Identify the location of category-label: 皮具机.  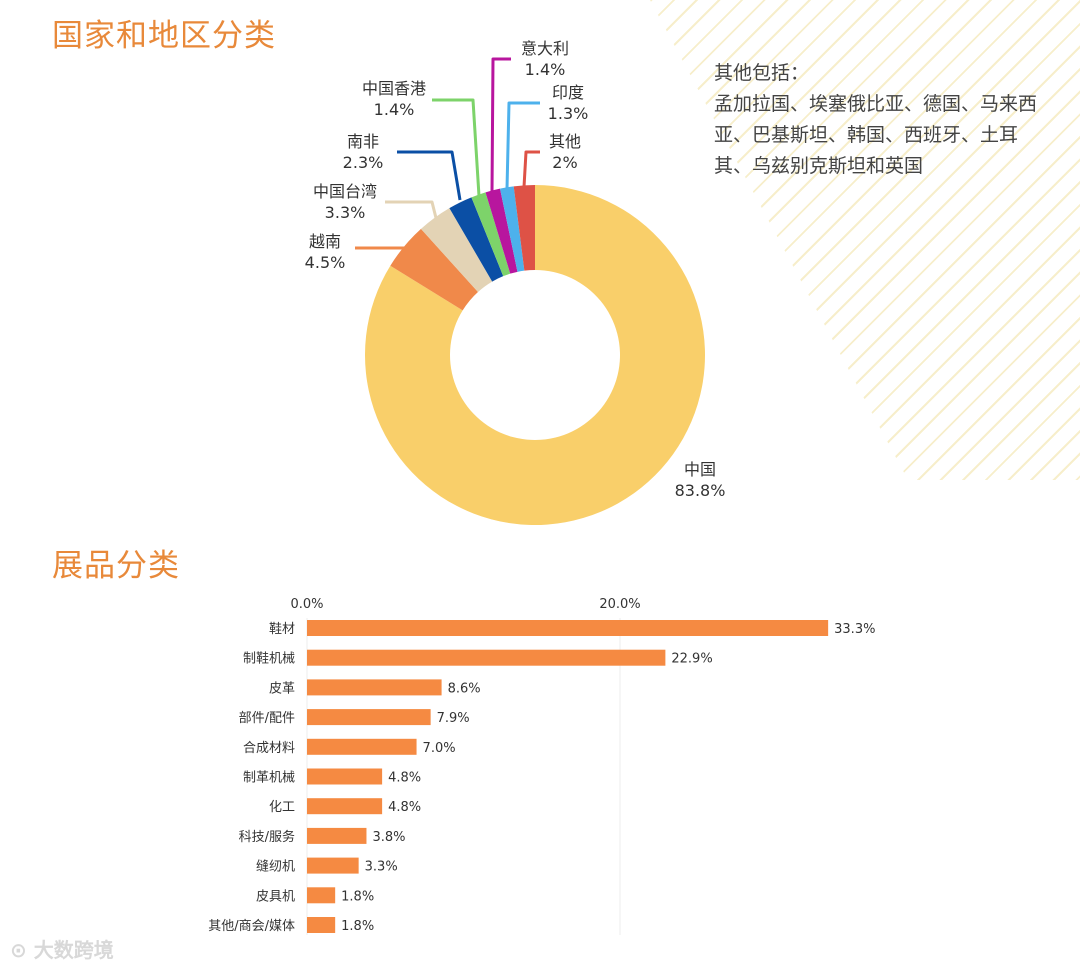
(275, 896).